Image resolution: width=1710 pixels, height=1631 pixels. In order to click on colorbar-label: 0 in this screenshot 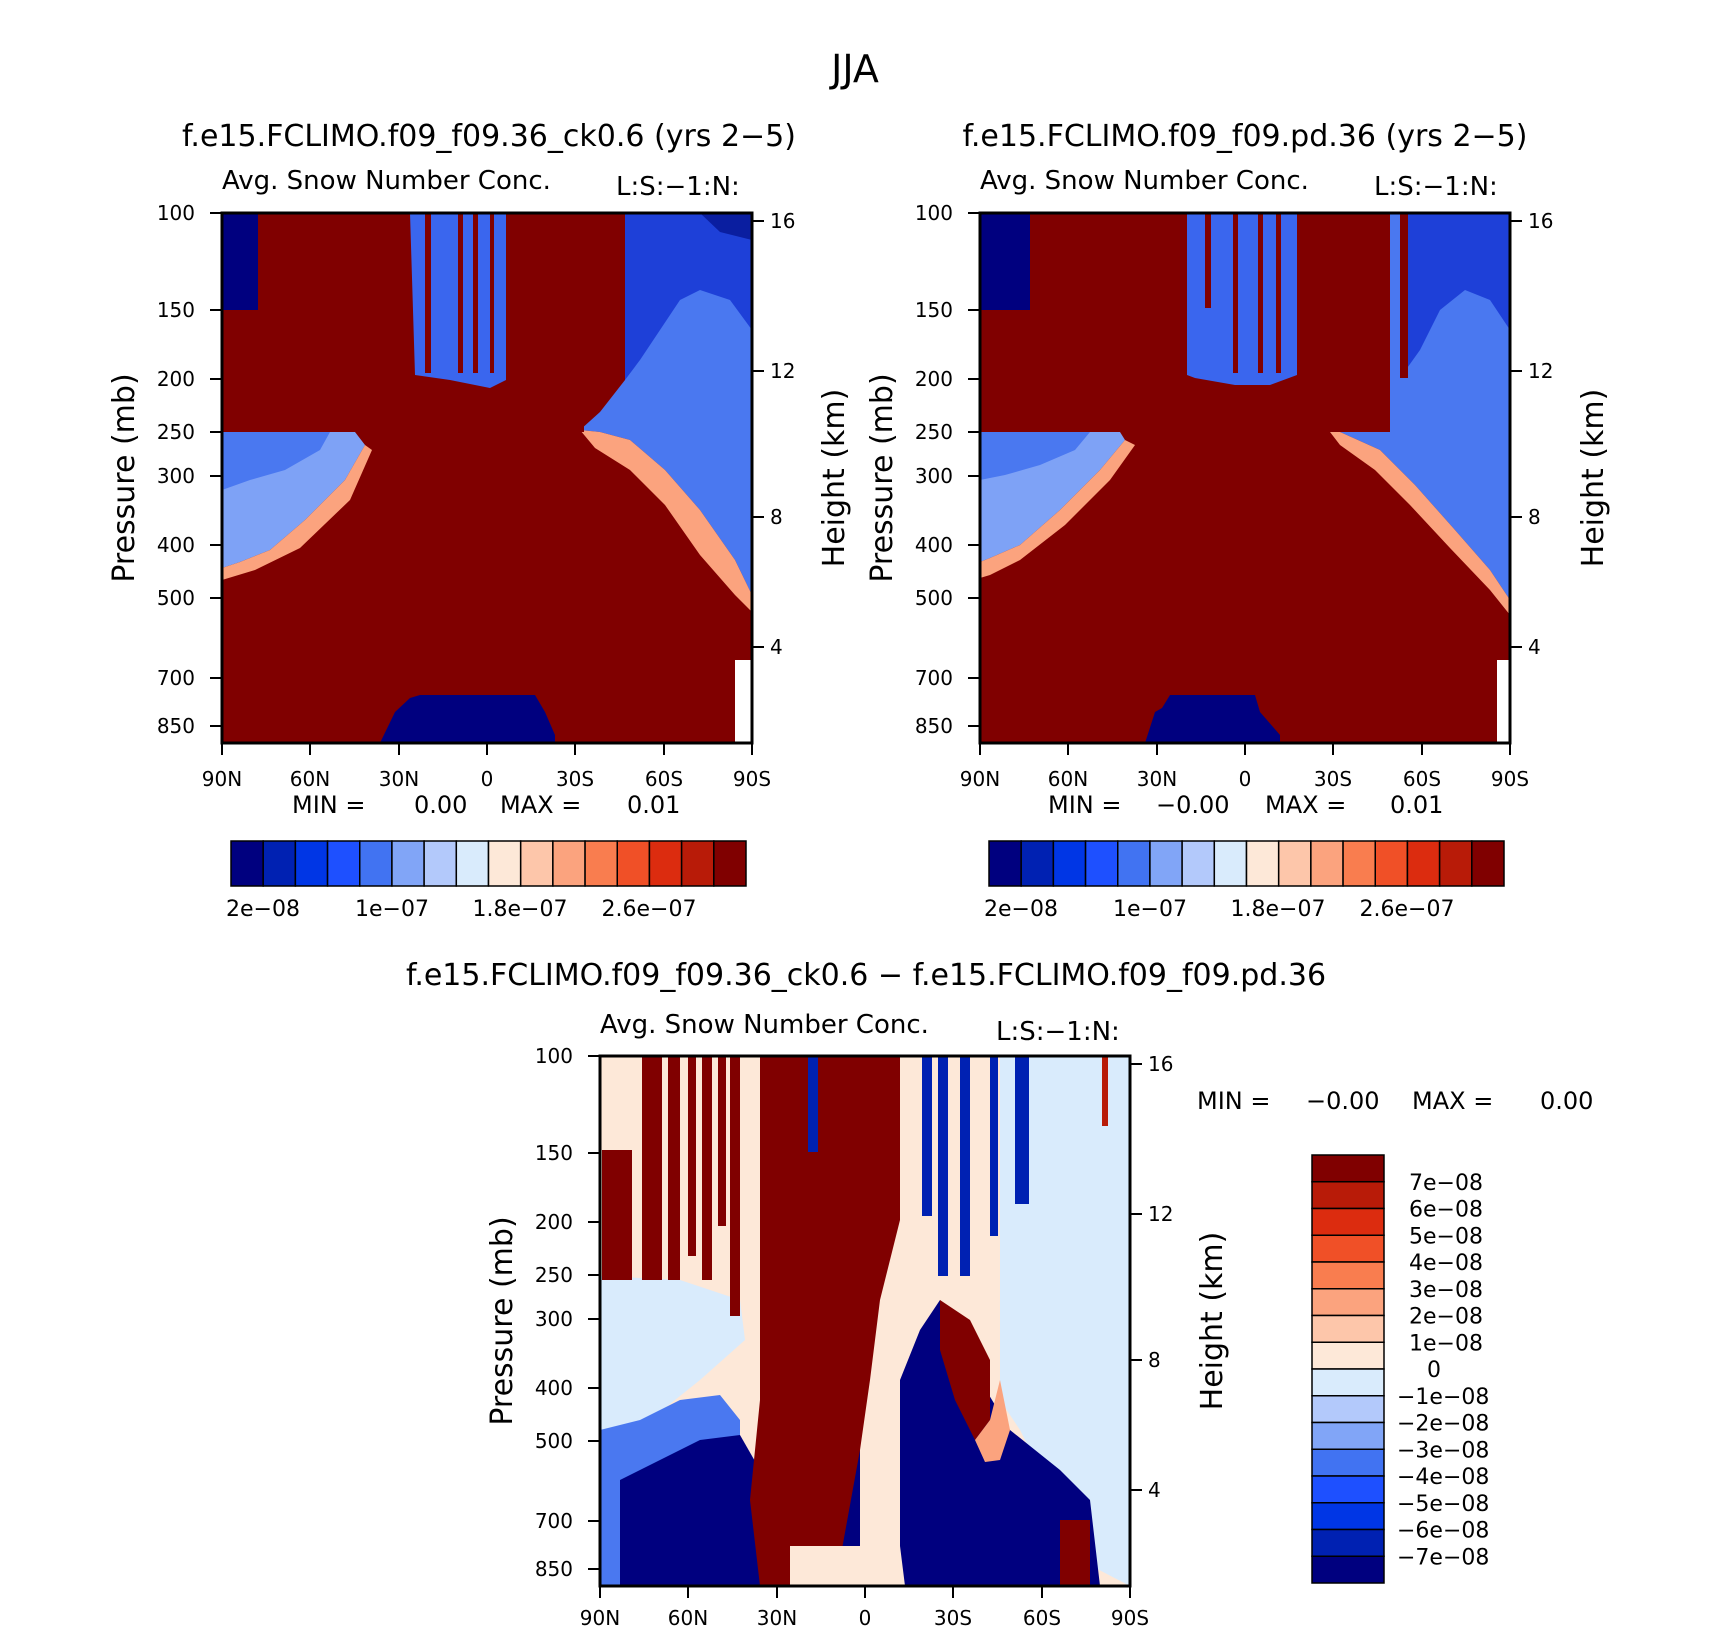, I will do `click(1434, 1370)`.